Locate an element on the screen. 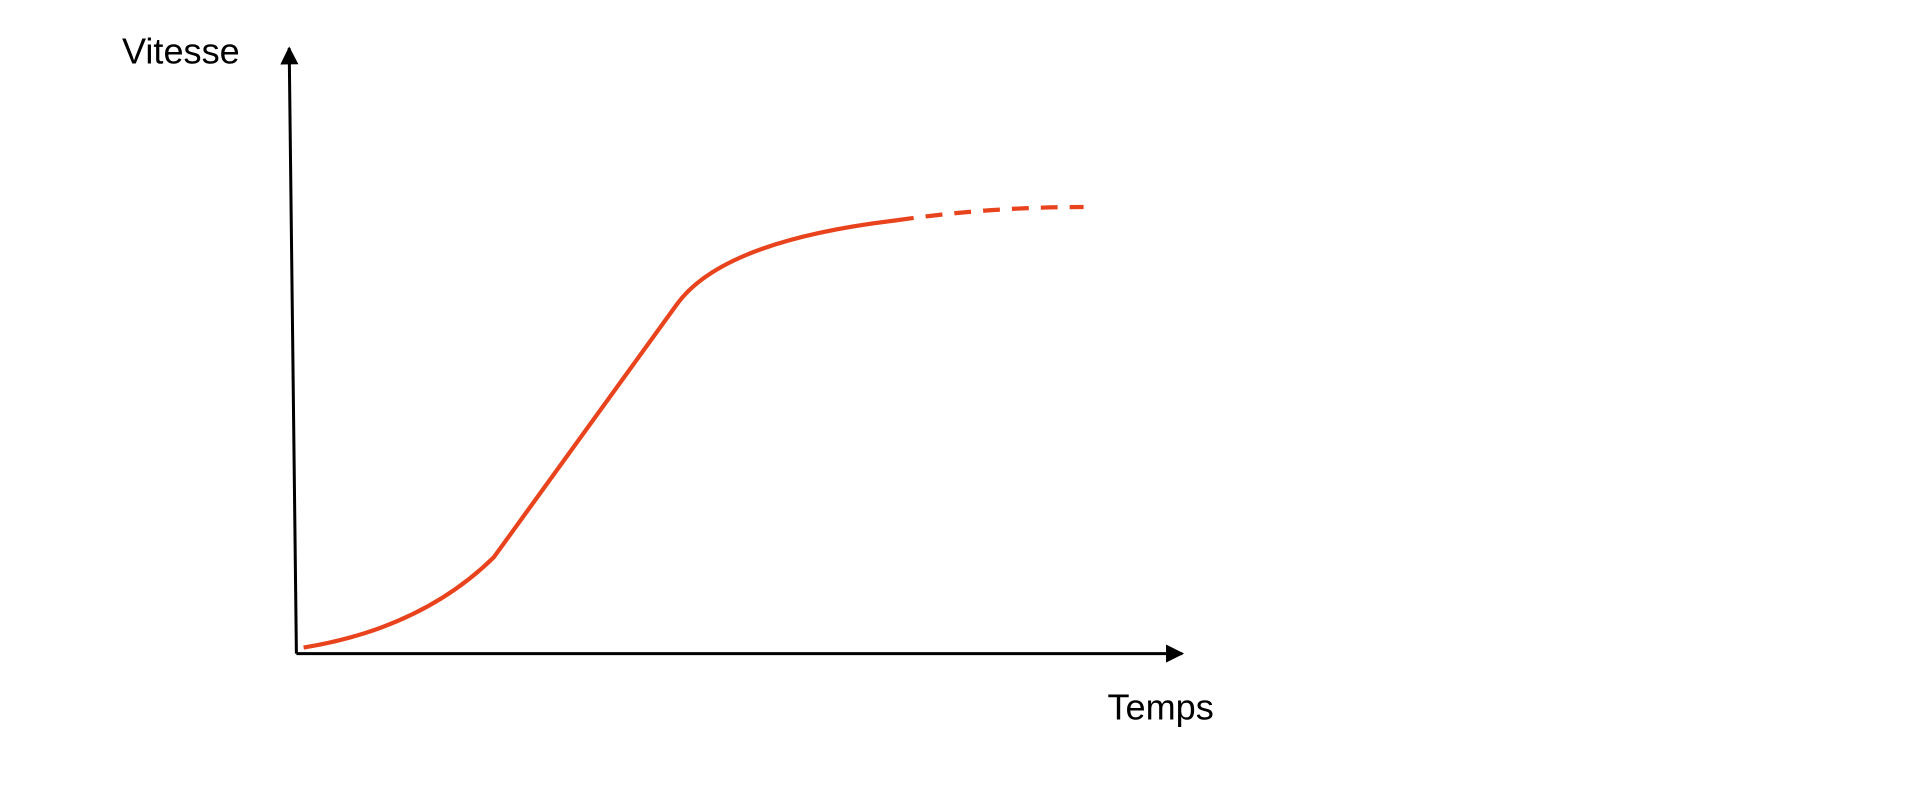 The image size is (1912, 792). x-axis-label: Temps is located at coordinates (1160, 707).